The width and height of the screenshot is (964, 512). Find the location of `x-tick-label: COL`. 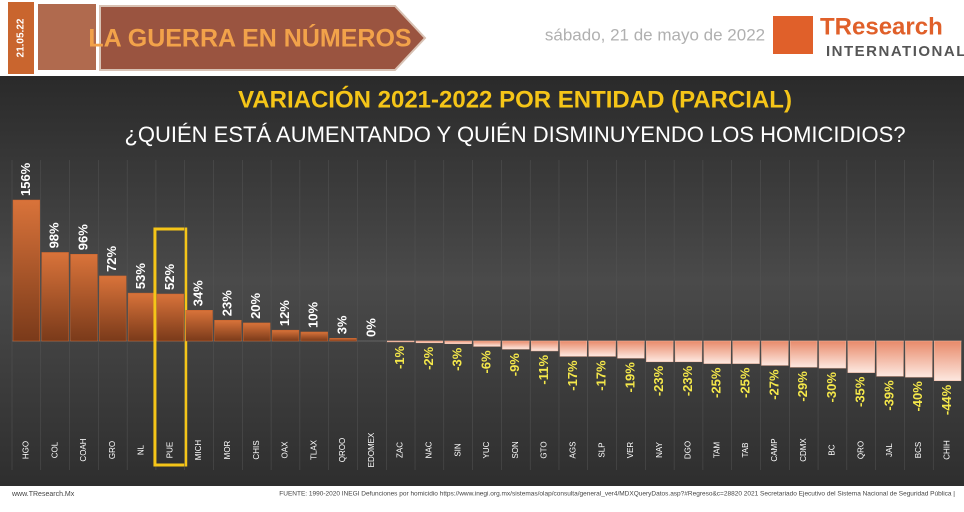

x-tick-label: COL is located at coordinates (54, 449).